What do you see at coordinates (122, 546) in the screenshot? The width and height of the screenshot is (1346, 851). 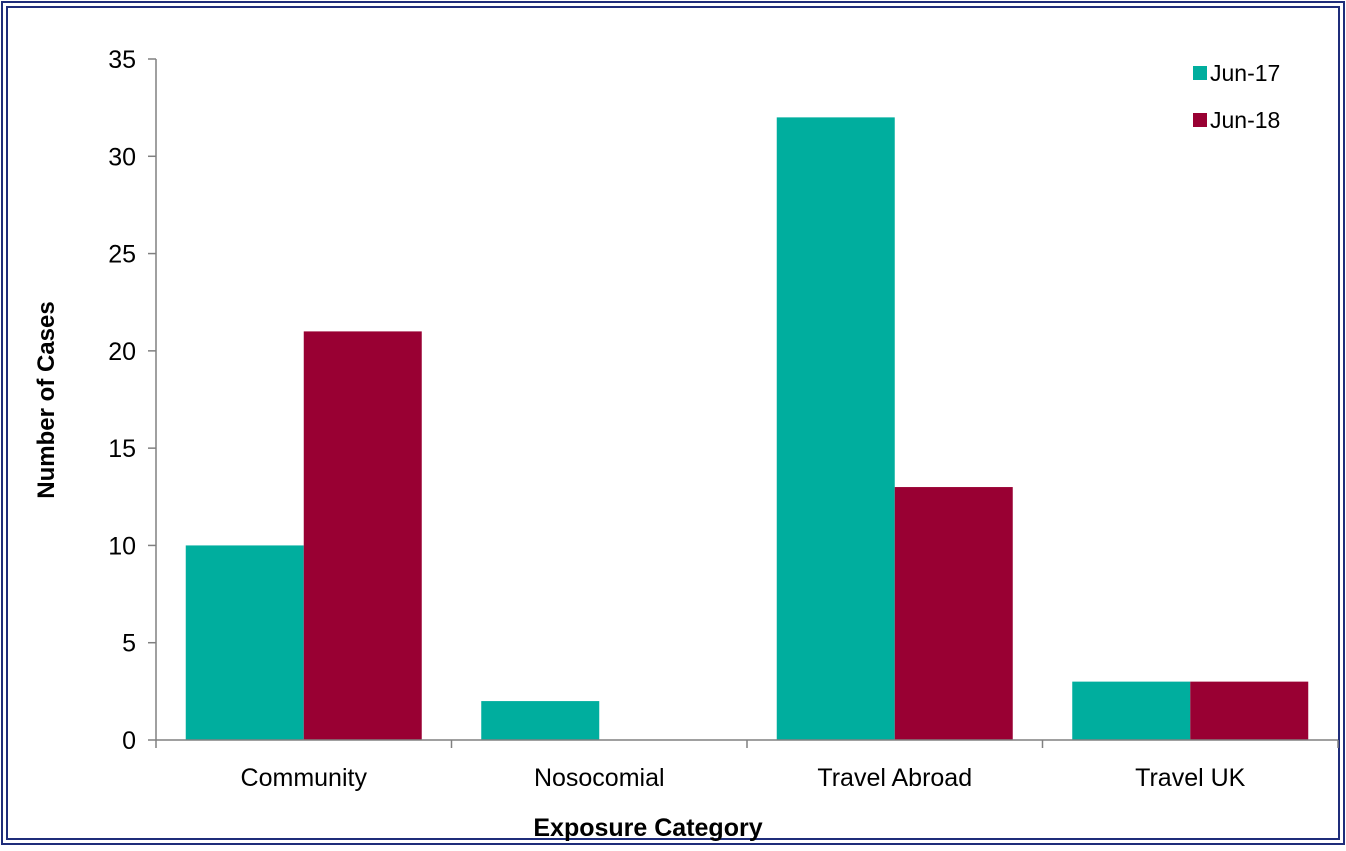 I see `y-tick-label: 10` at bounding box center [122, 546].